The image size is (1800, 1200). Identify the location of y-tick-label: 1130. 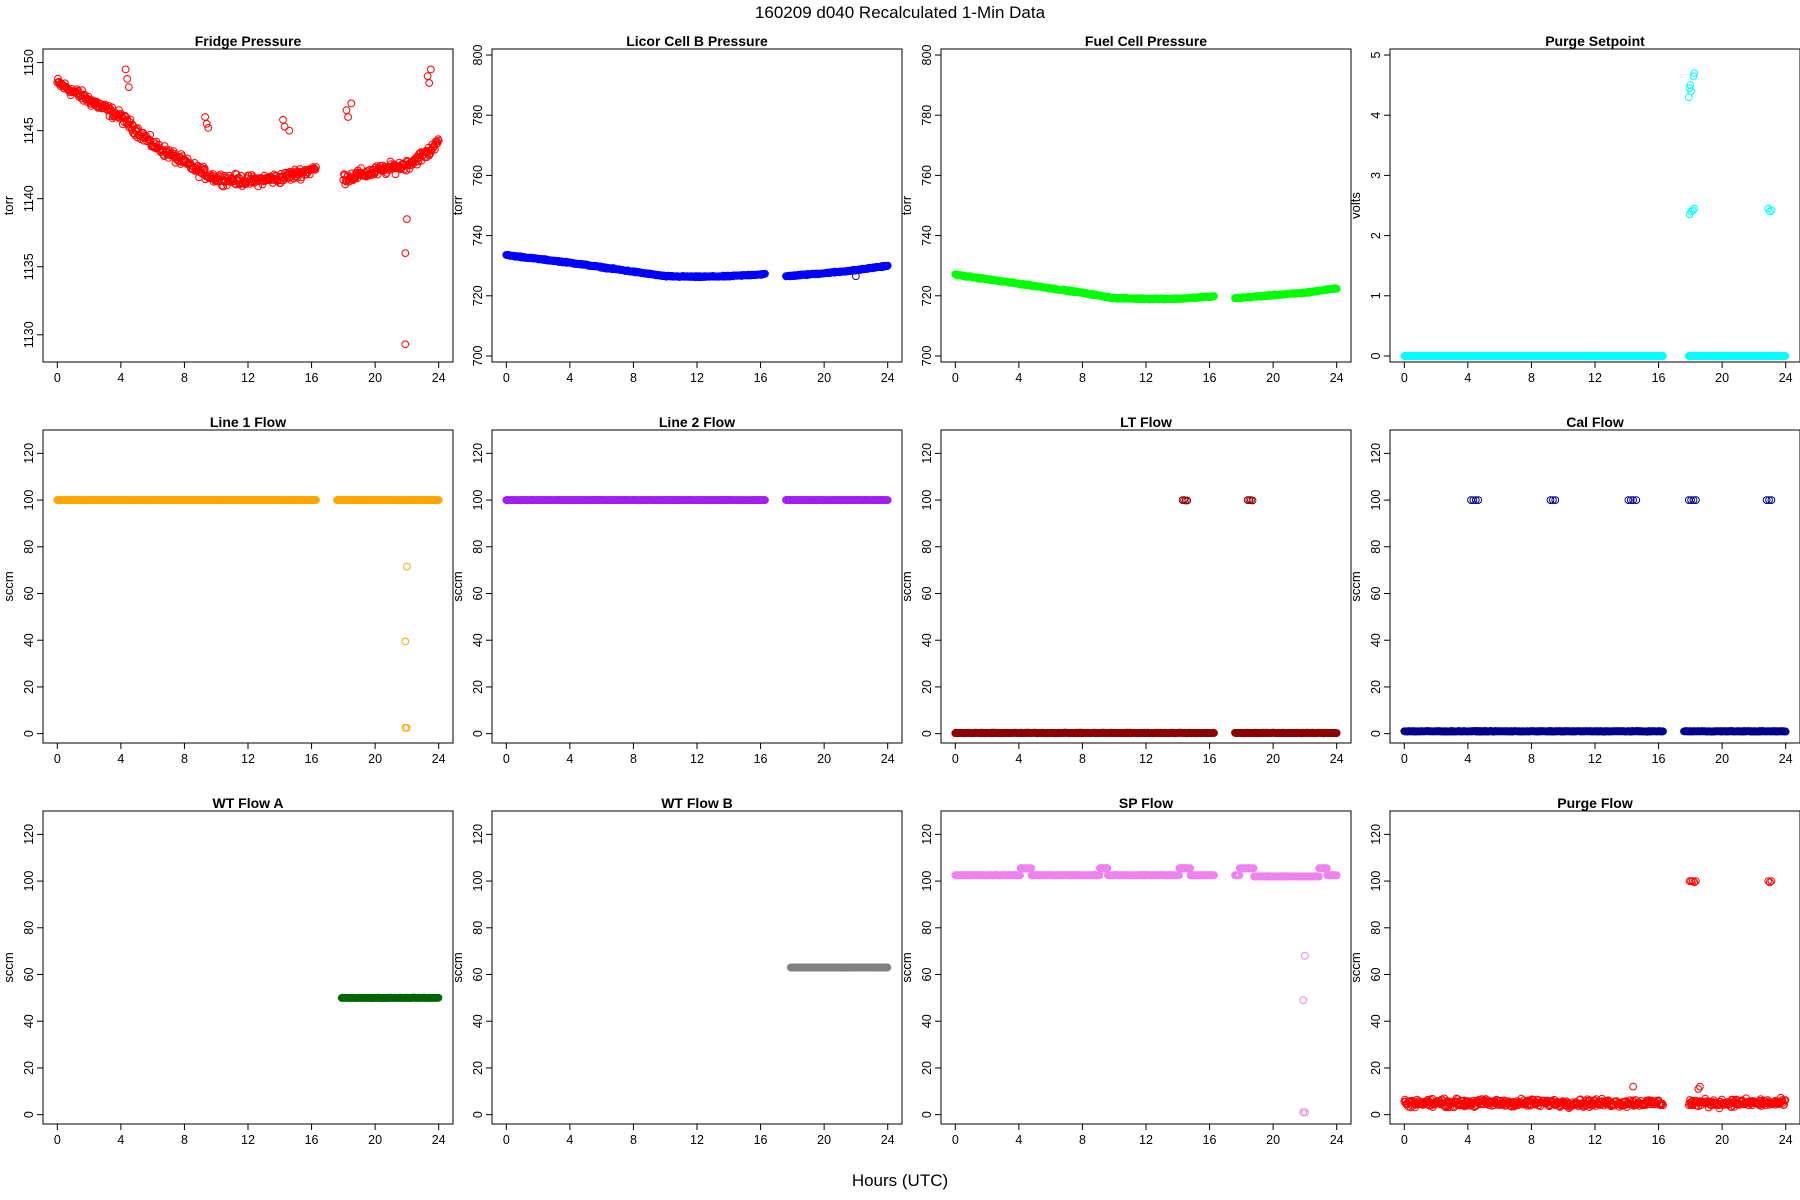
(29, 334).